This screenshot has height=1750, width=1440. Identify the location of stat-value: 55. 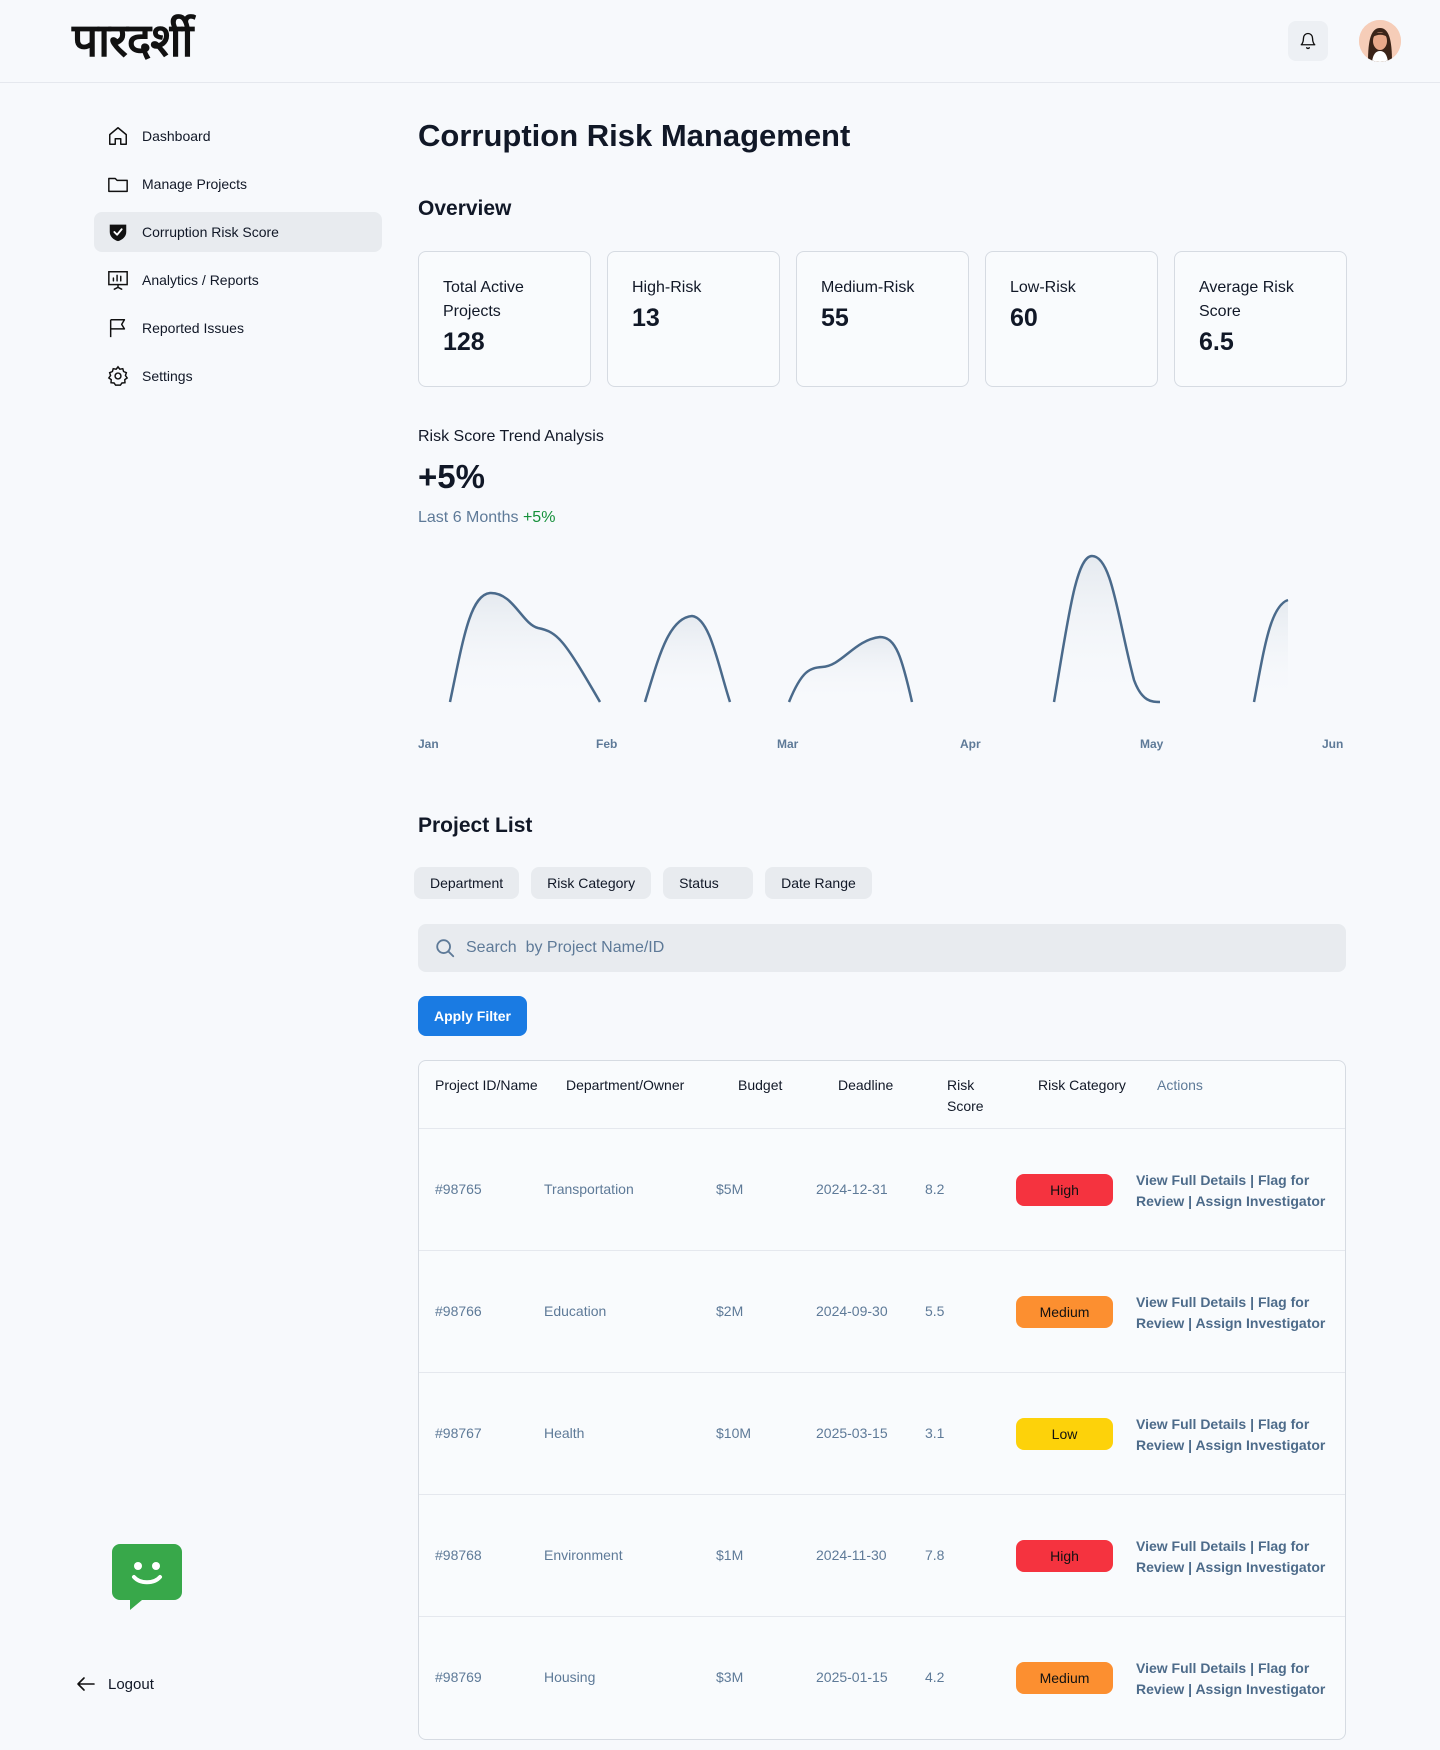
(835, 318).